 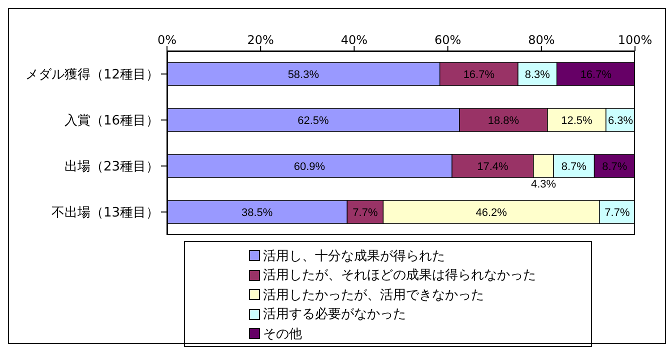 What do you see at coordinates (448, 40) in the screenshot?
I see `x-tick-label: 60%` at bounding box center [448, 40].